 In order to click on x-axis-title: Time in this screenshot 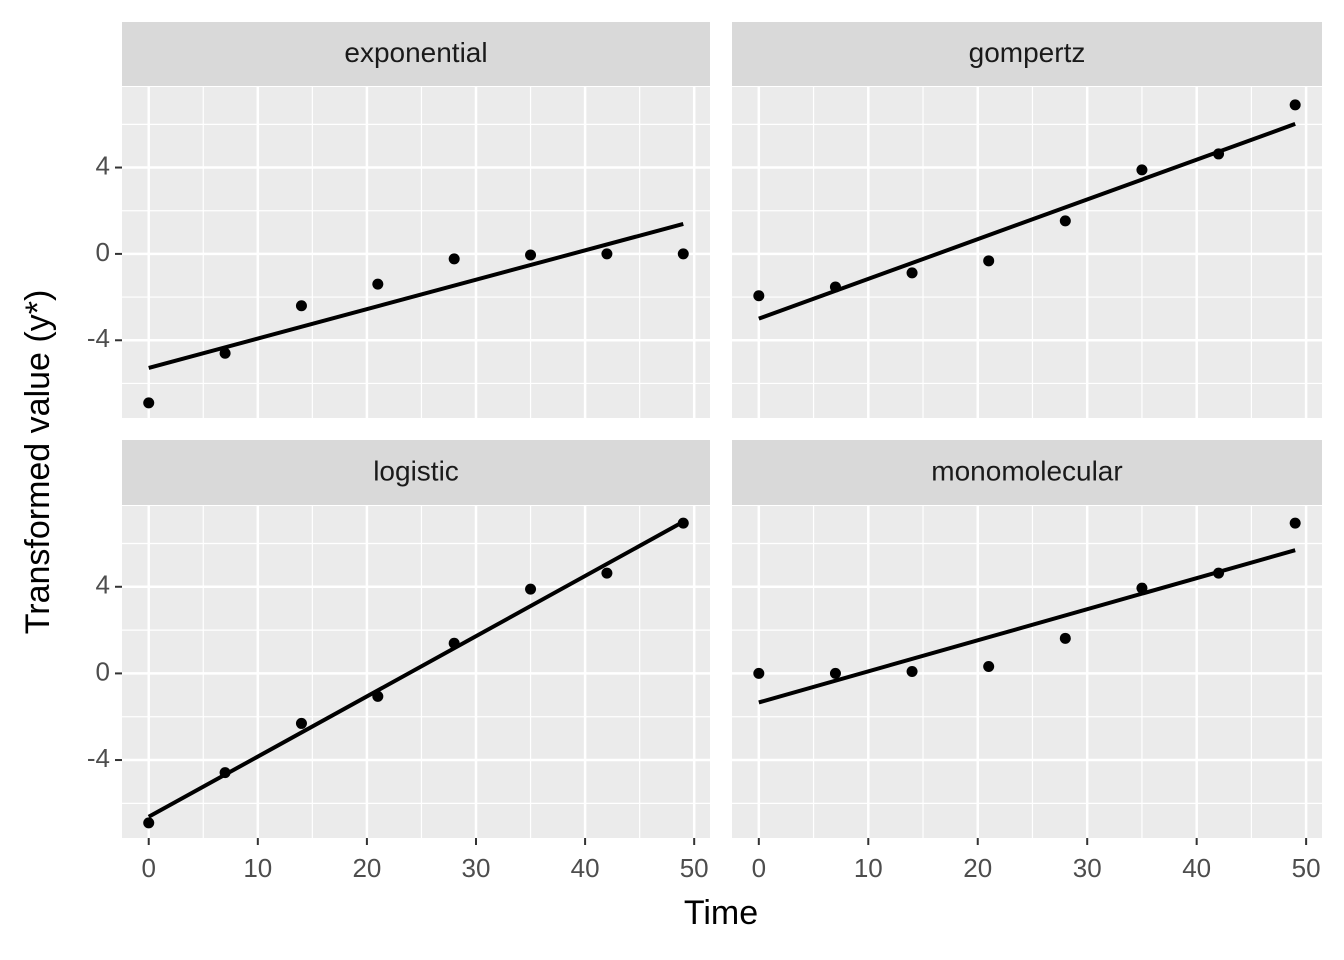, I will do `click(721, 913)`.